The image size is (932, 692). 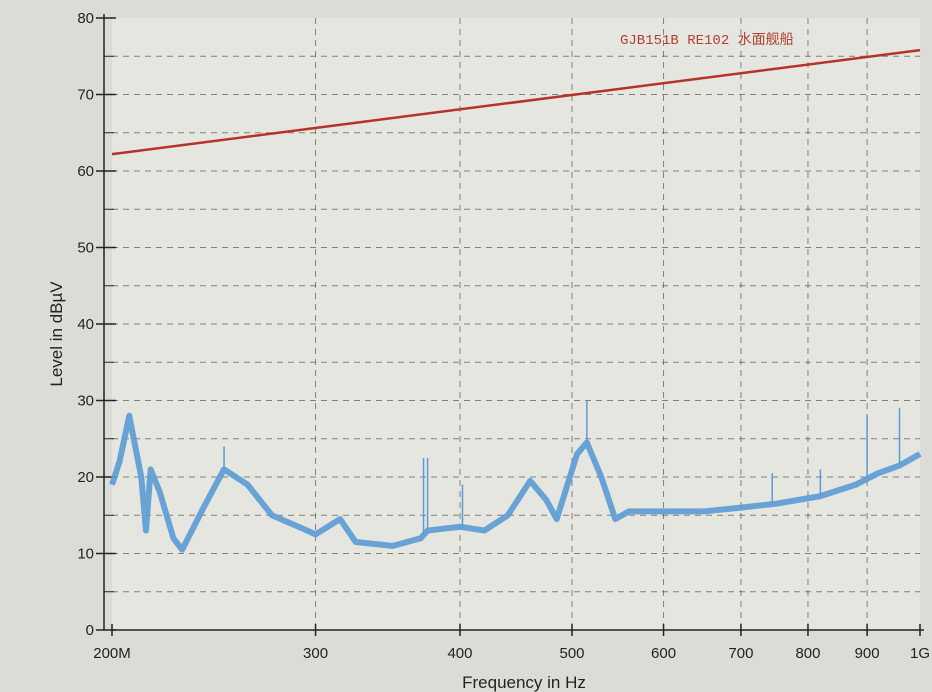 What do you see at coordinates (85, 171) in the screenshot?
I see `y-tick-label: 60` at bounding box center [85, 171].